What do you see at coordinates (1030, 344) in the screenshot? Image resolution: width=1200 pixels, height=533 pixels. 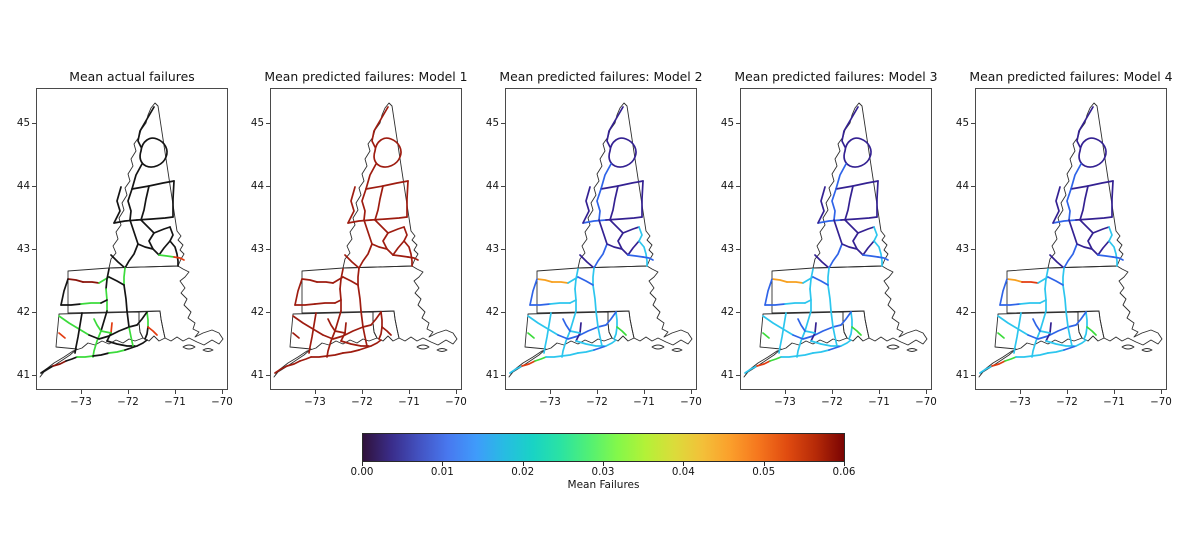 I see `connecticut-outline` at bounding box center [1030, 344].